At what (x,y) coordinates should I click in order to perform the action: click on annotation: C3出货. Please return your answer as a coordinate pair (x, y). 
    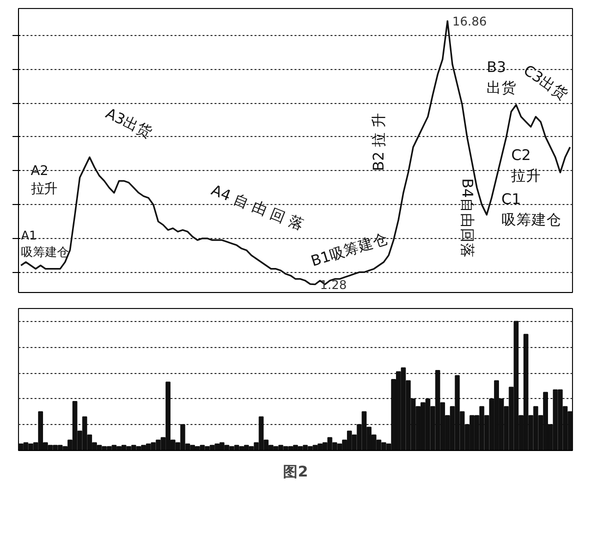
    Looking at the image, I should click on (545, 83).